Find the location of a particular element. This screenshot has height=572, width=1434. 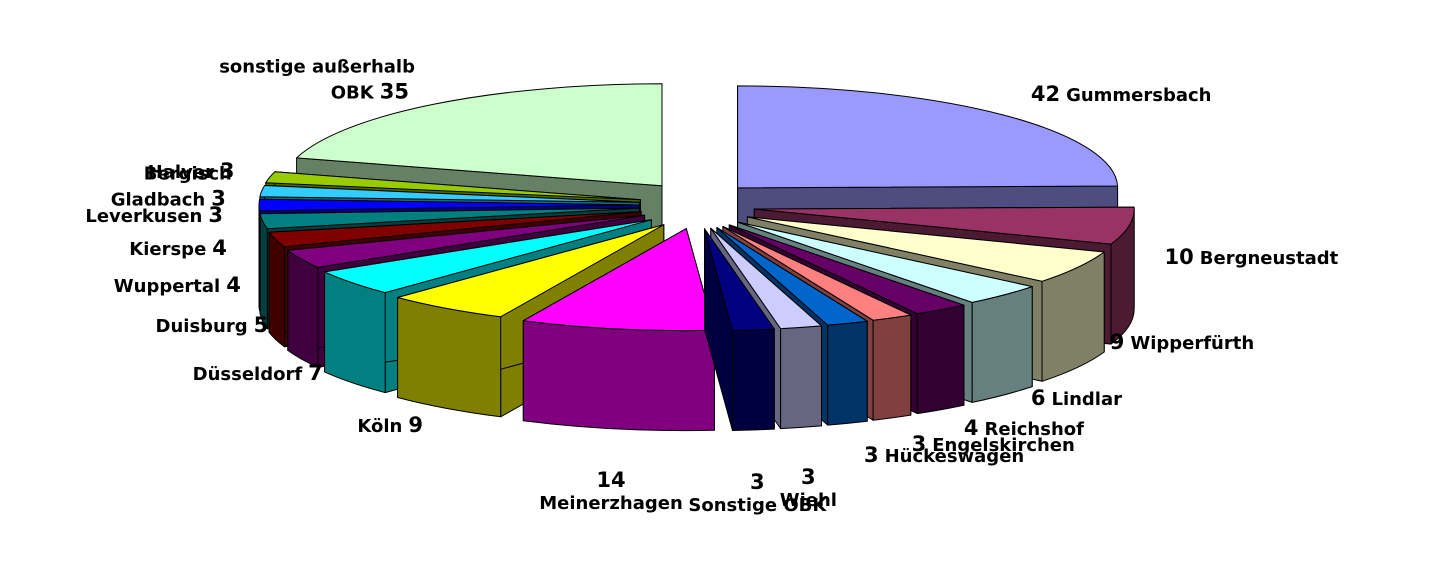

category-label: Engelskirchen is located at coordinates (1003, 445).